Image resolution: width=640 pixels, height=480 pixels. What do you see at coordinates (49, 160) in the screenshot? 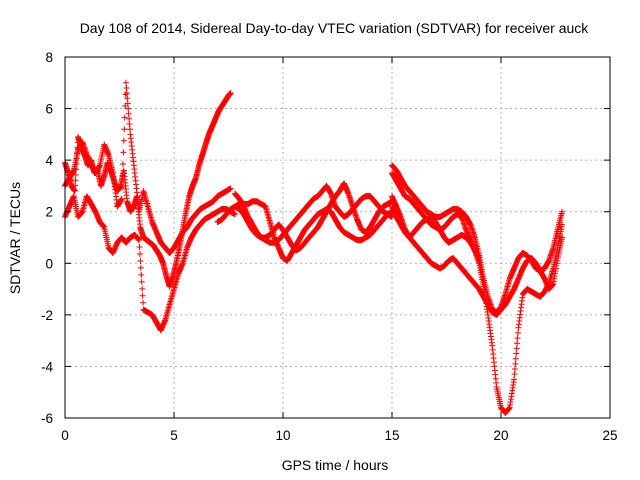
I see `y-tick-label: 4` at bounding box center [49, 160].